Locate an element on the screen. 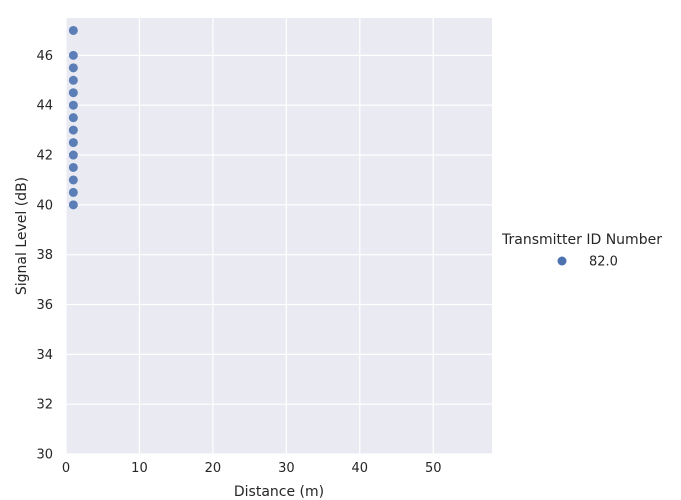 The height and width of the screenshot is (500, 681). x-tick-label: 30 is located at coordinates (286, 468).